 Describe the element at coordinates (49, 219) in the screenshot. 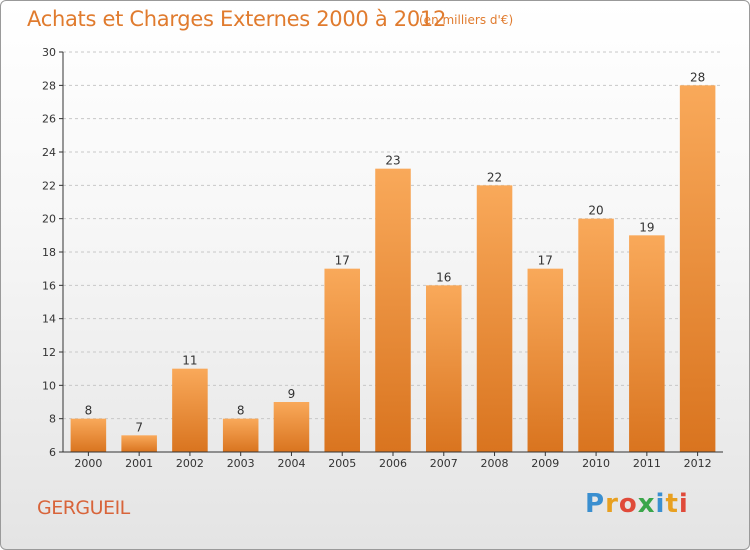

I see `y-tick-label: 20` at that location.